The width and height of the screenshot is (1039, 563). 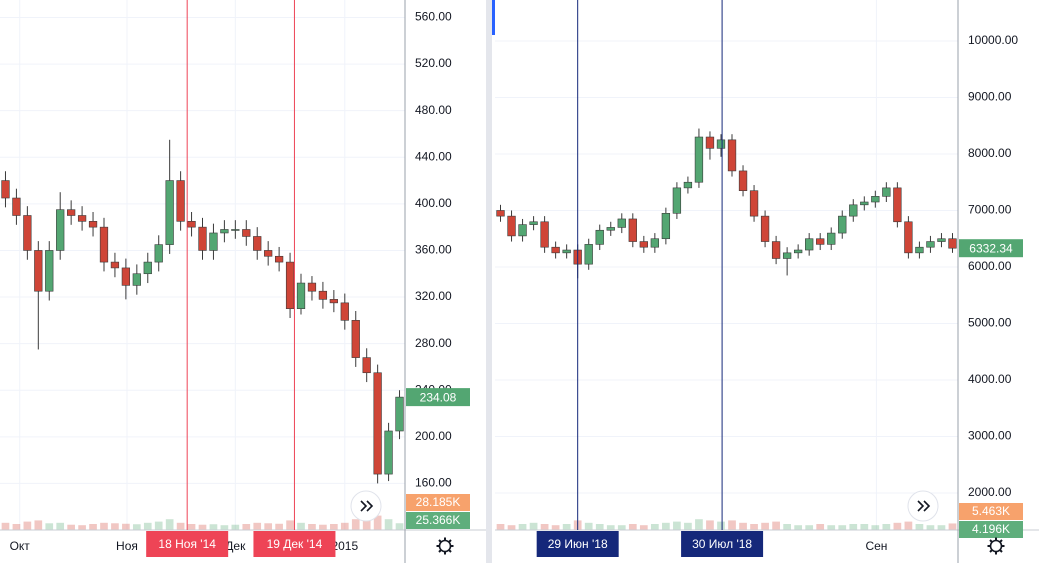 What do you see at coordinates (438, 520) in the screenshot?
I see `volume-label: 25.366K` at bounding box center [438, 520].